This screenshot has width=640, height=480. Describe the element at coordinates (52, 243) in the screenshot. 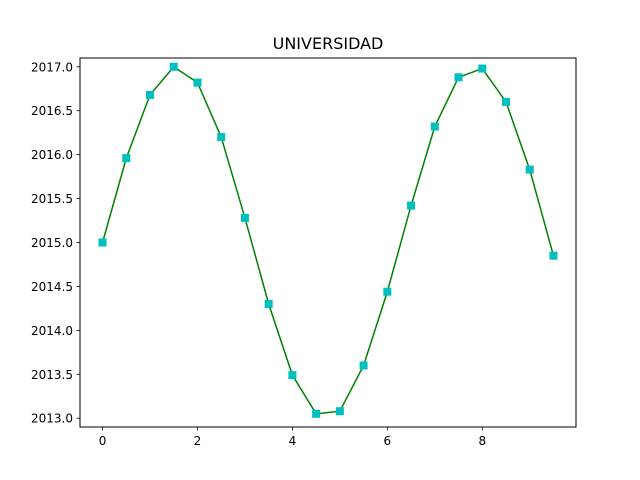

I see `y-tick-label: 2015.0` at that location.